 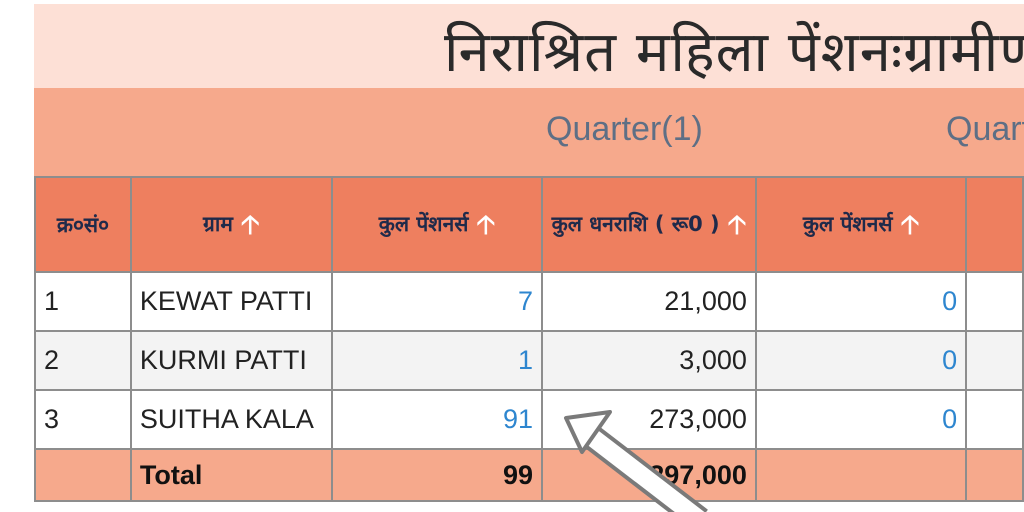 I want to click on q1-amount-cell: 21,000, so click(x=649, y=301).